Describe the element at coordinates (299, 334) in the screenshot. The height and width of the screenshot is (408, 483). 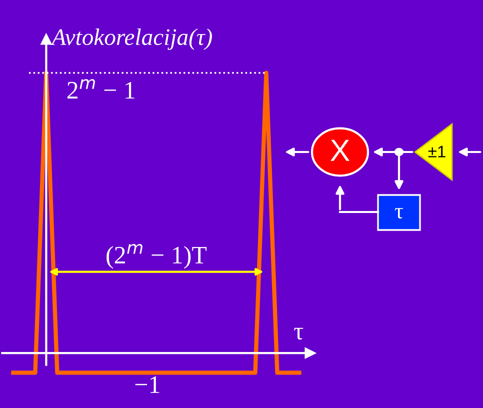
I see `x-axis-title: τ` at that location.